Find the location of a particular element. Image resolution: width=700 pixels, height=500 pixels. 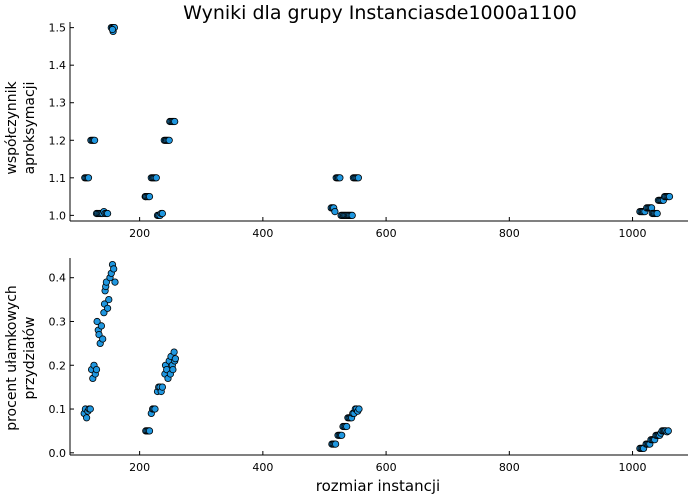

top-ylabel-line-2: aproksymacji is located at coordinates (30, 128).